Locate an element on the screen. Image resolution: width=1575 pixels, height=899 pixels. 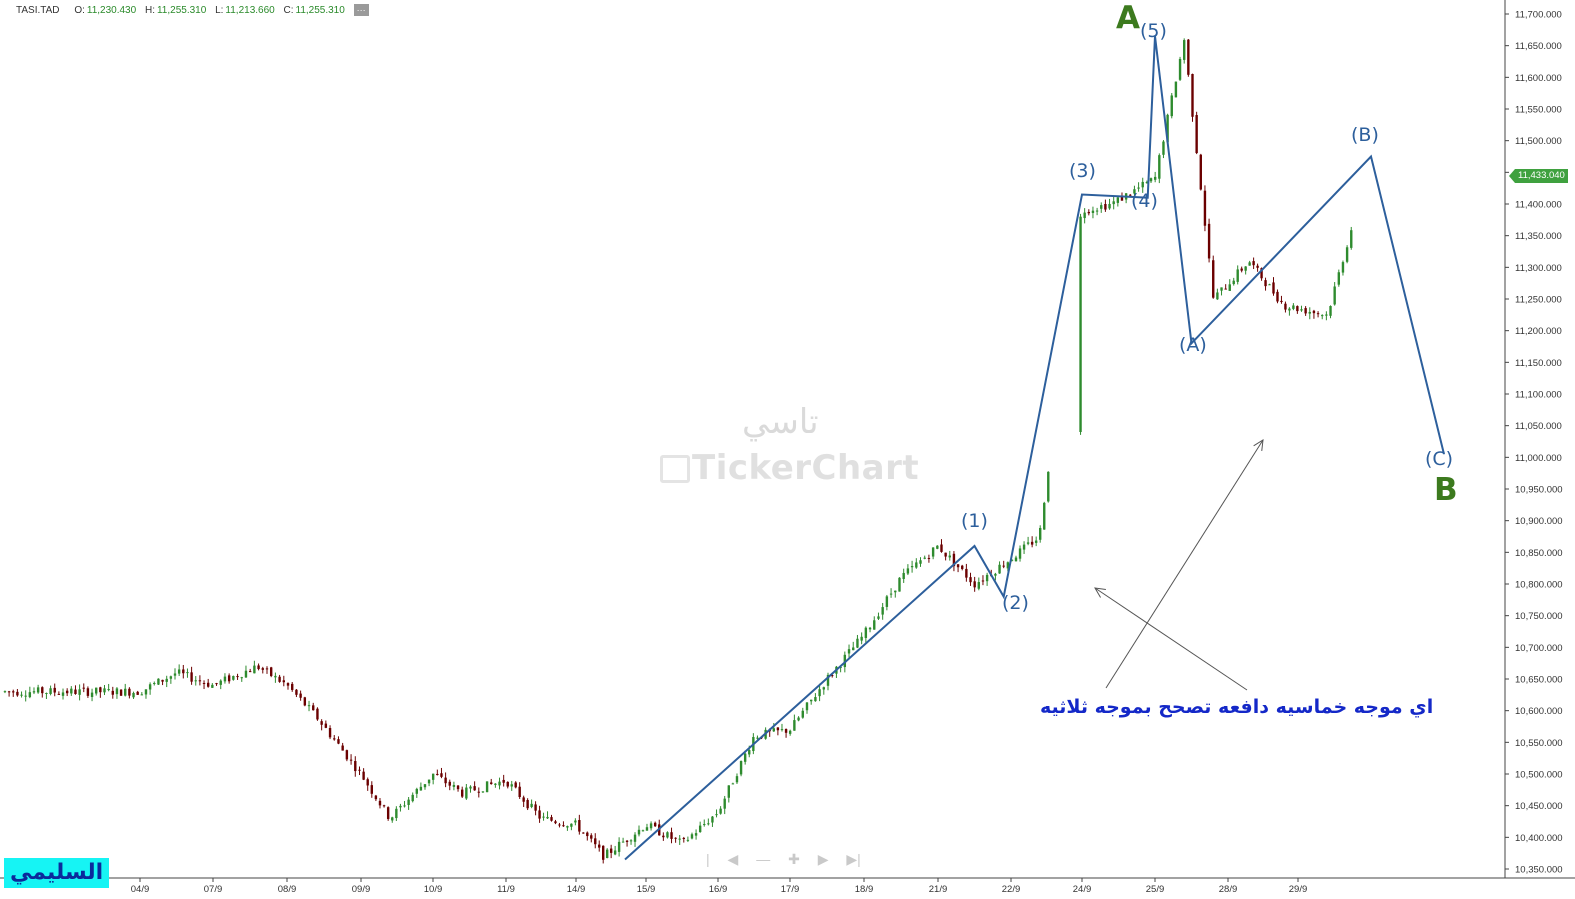
y-tick-label: 11,550.000 is located at coordinates (1538, 110).